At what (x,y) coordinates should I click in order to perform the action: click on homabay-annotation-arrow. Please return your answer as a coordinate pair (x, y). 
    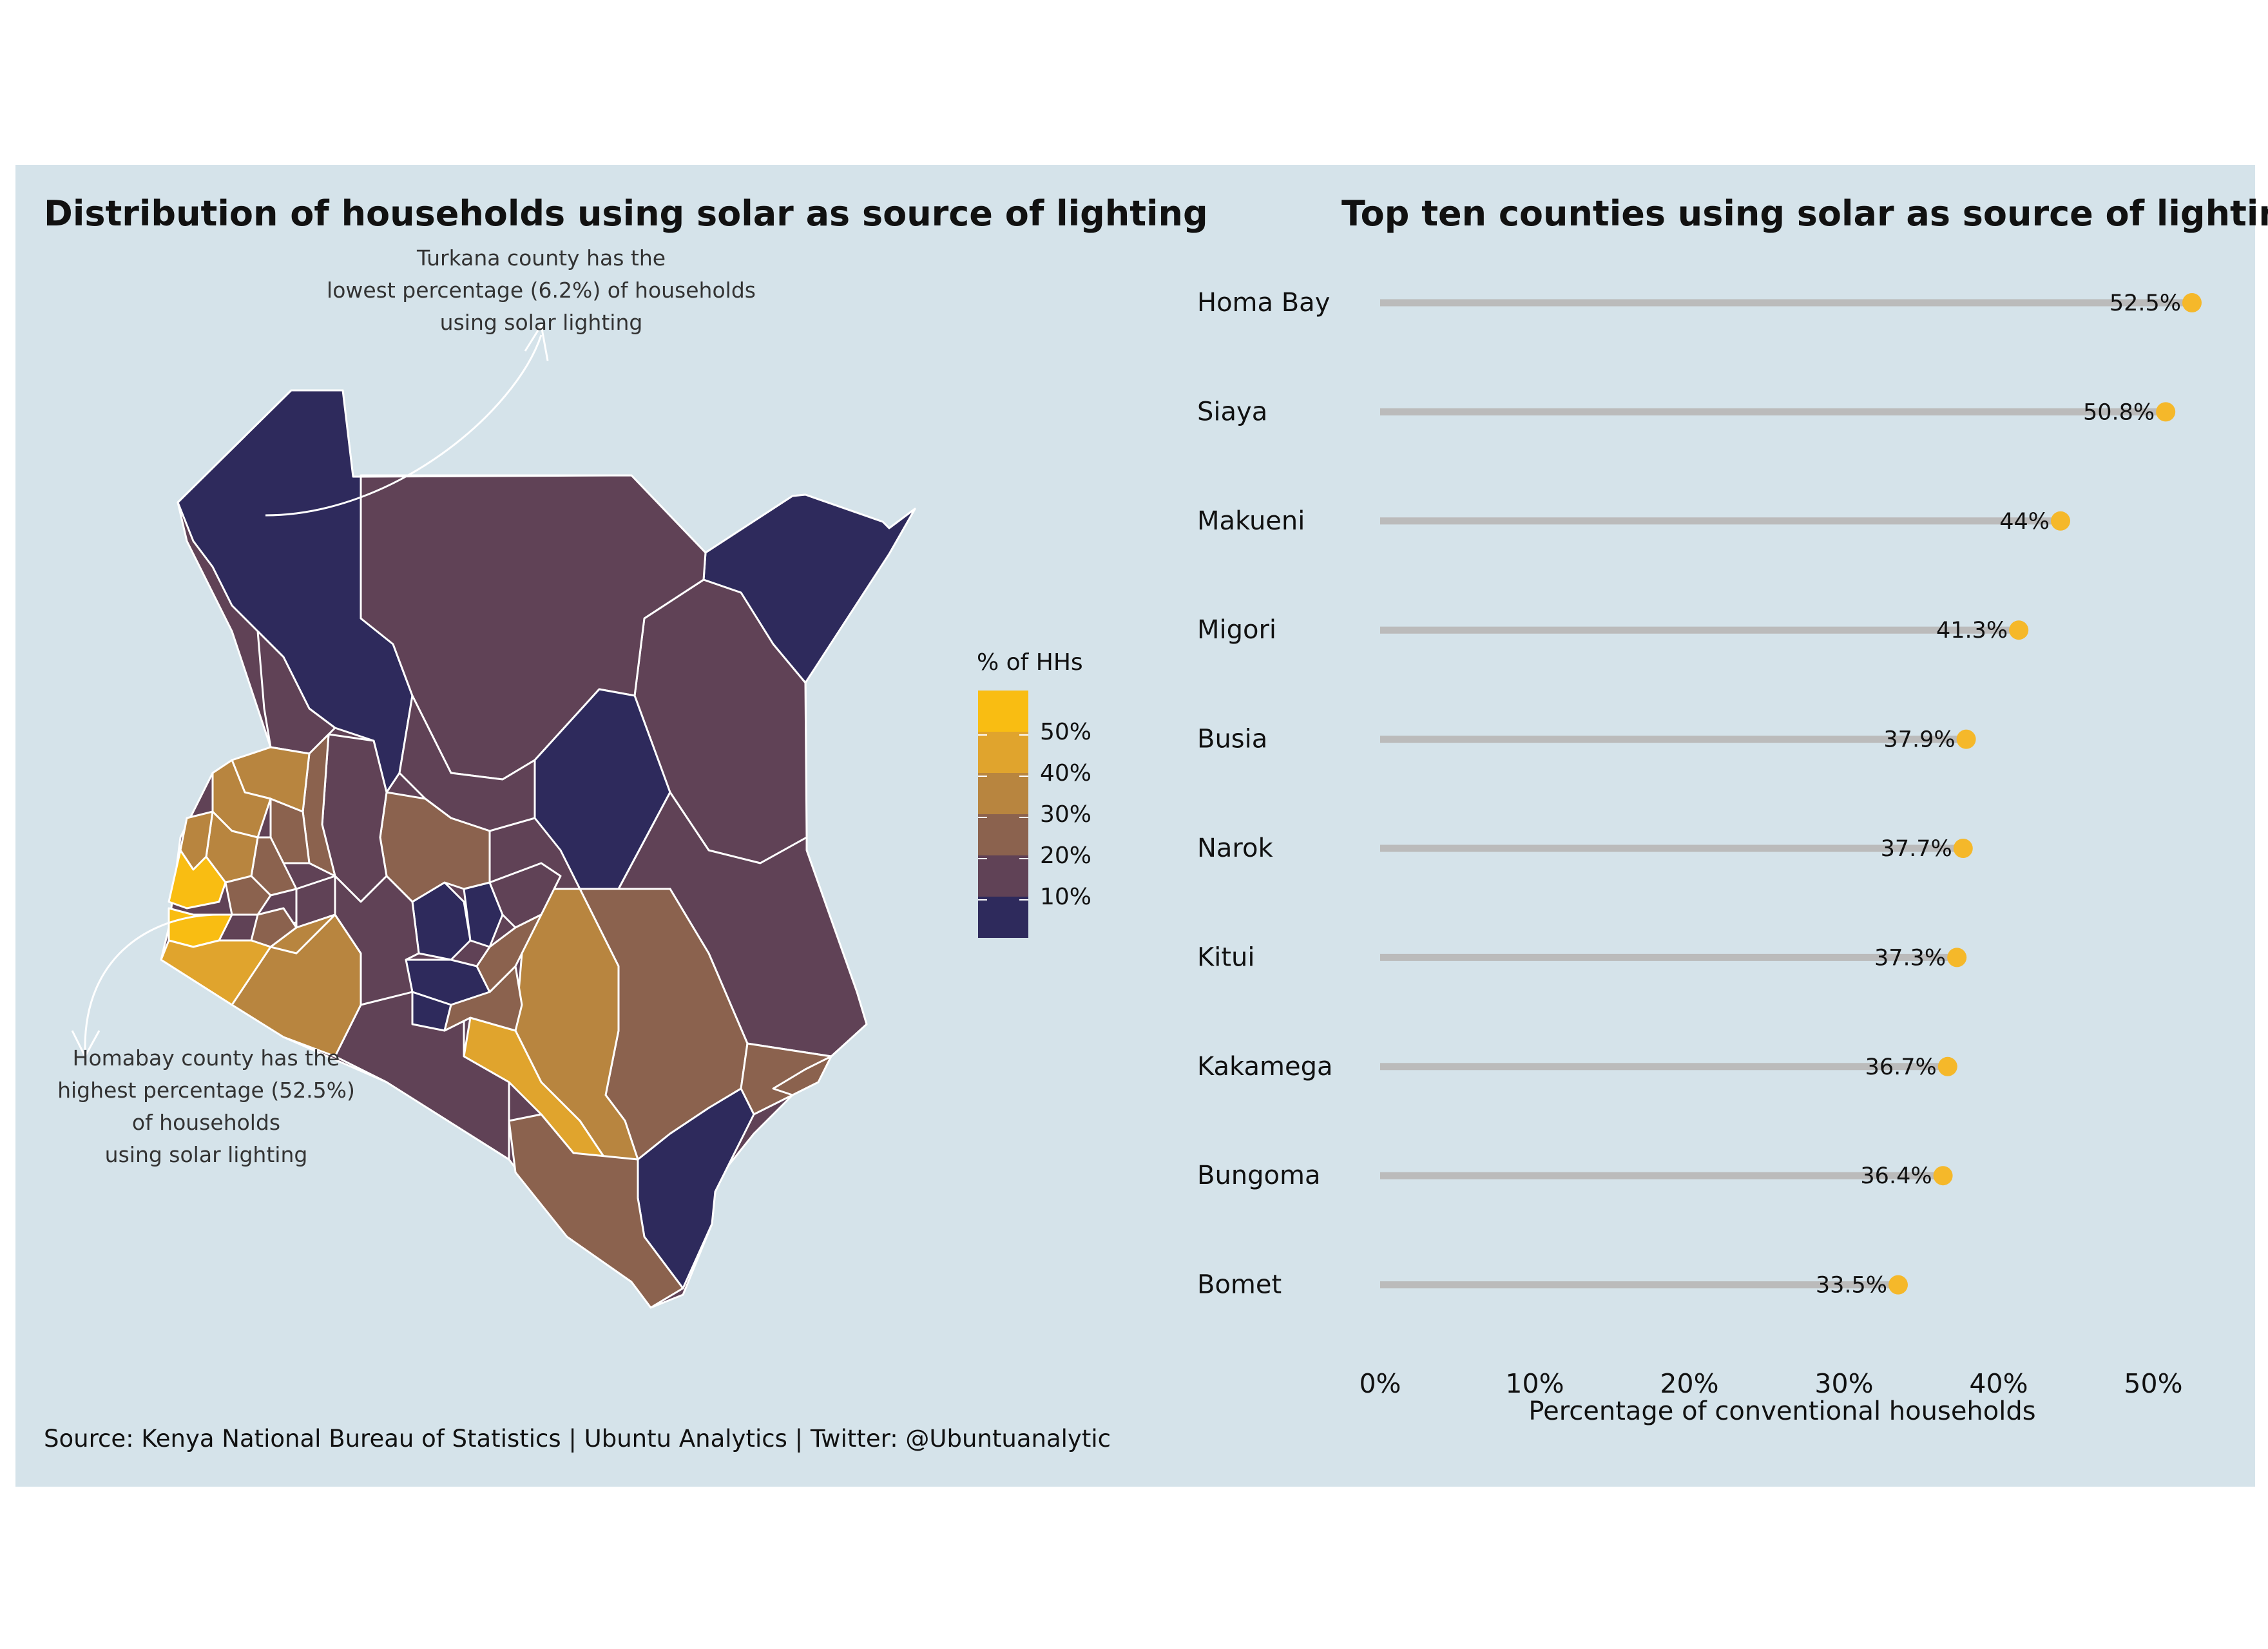
    Looking at the image, I should click on (152, 982).